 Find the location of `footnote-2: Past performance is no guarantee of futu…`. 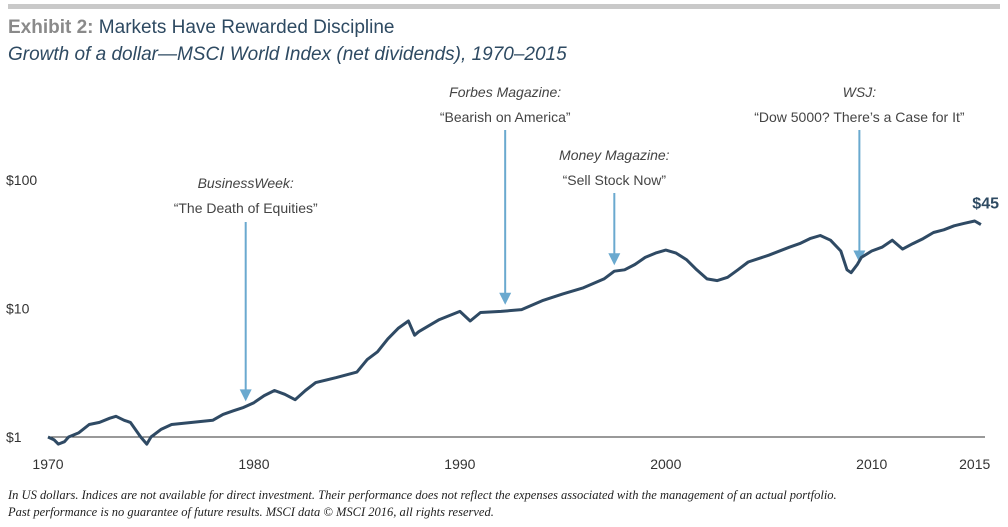

footnote-2: Past performance is no guarantee of futu… is located at coordinates (251, 512).